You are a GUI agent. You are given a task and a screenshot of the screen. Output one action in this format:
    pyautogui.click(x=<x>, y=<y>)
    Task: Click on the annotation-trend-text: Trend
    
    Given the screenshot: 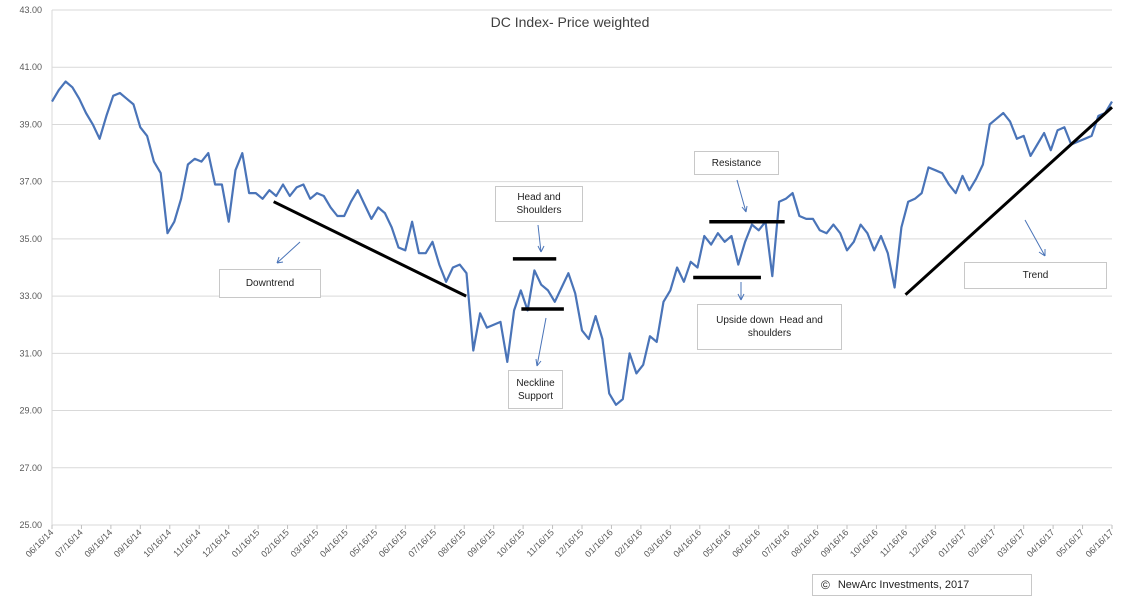 What is the action you would take?
    pyautogui.click(x=1035, y=275)
    